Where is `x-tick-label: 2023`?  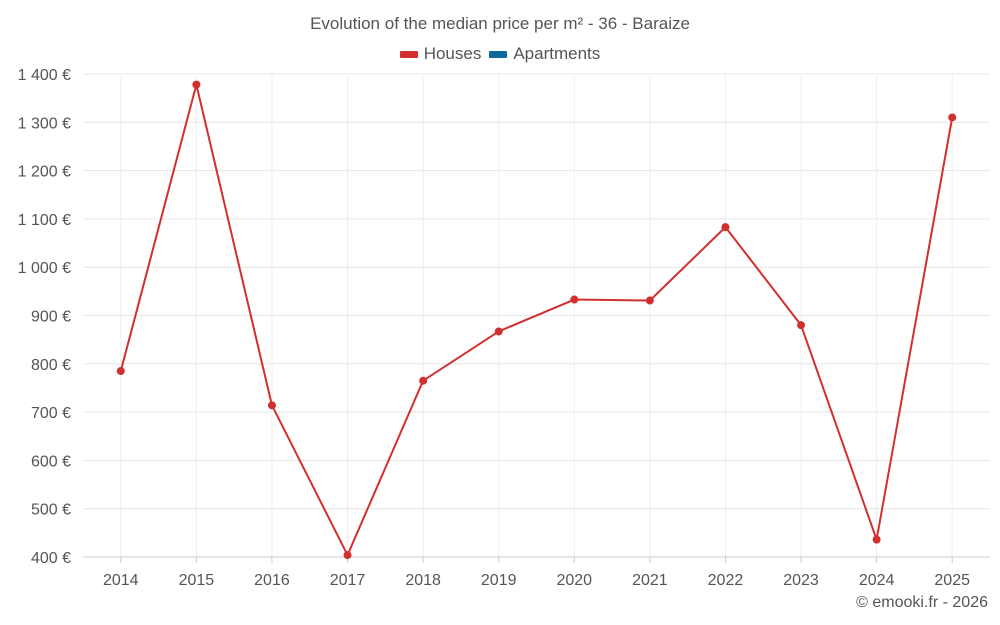
x-tick-label: 2023 is located at coordinates (801, 580).